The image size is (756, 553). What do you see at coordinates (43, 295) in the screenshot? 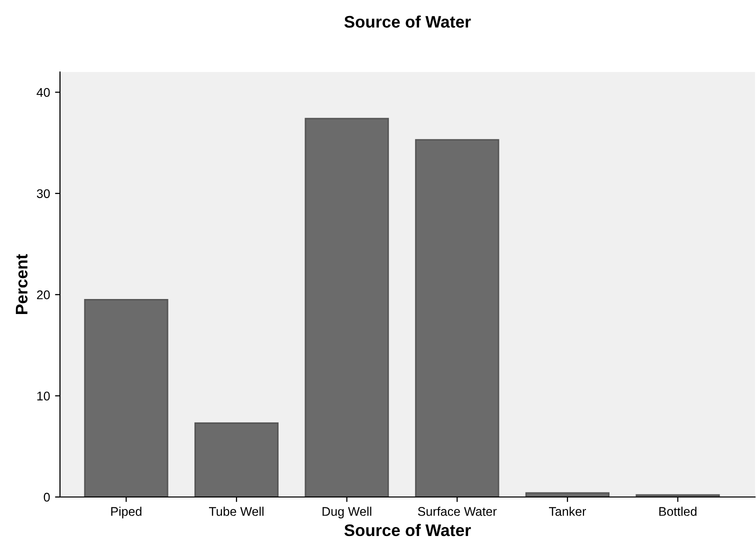
I see `y-tick-label: 20` at bounding box center [43, 295].